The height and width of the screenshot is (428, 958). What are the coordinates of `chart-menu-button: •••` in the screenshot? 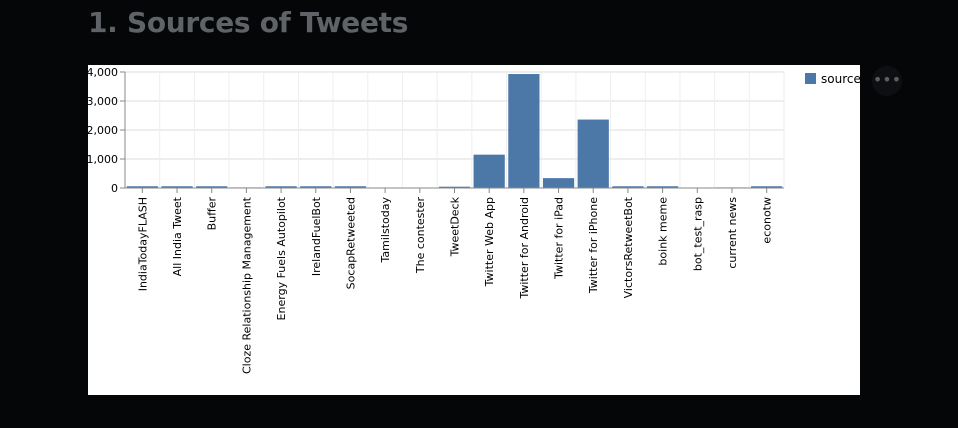 It's located at (887, 81).